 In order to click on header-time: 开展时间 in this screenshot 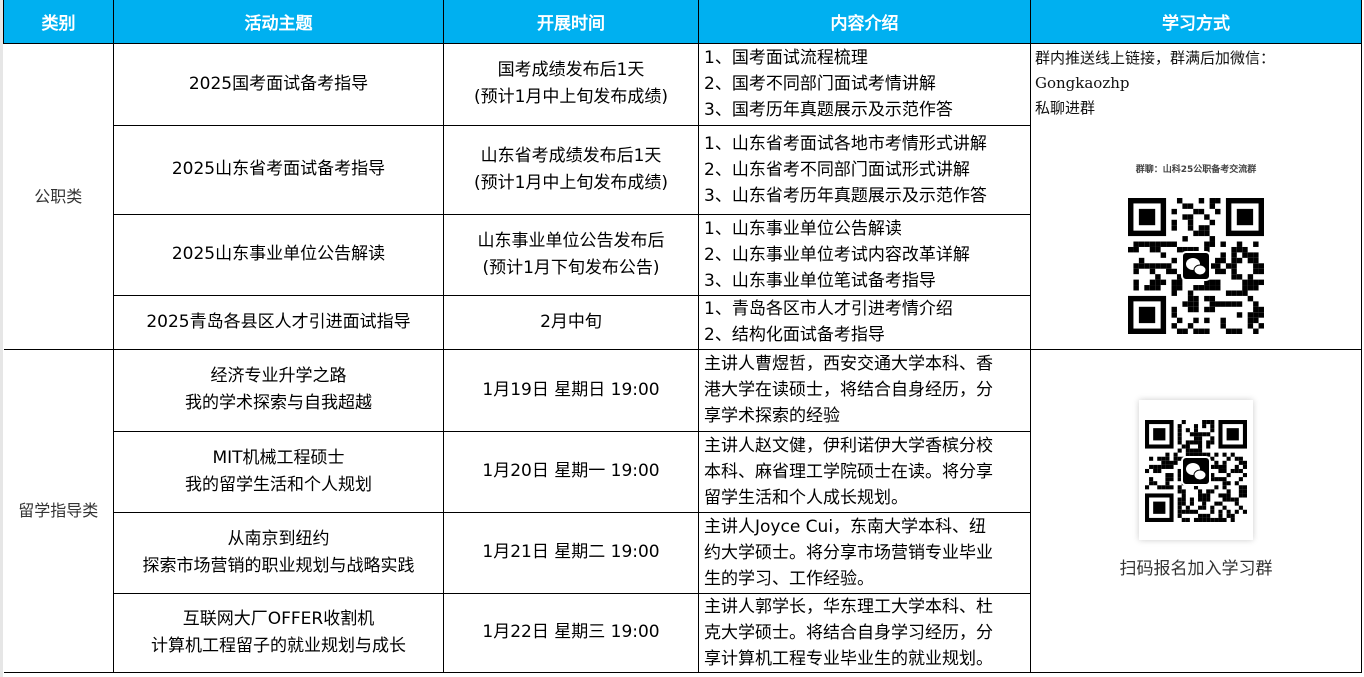, I will do `click(571, 22)`.